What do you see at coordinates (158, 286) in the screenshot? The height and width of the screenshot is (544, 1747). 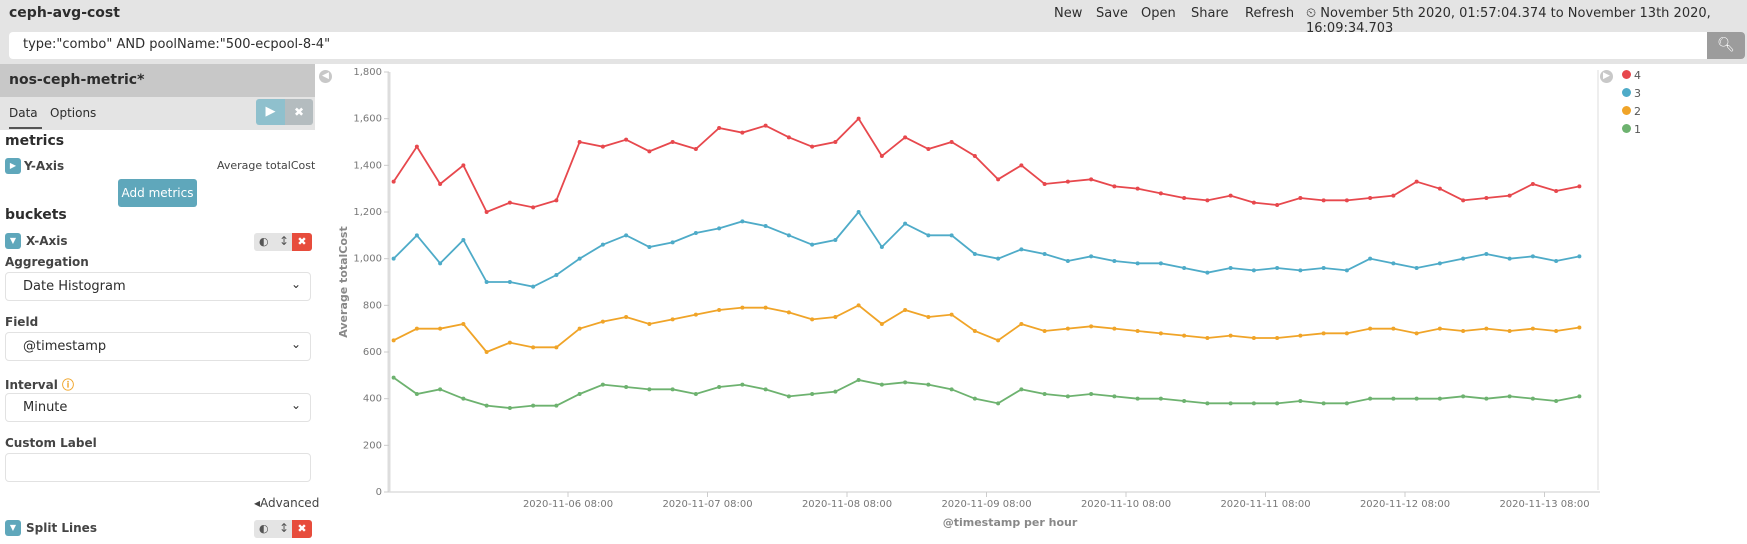 I see `aggregation-select: Date Histogram ⌄` at bounding box center [158, 286].